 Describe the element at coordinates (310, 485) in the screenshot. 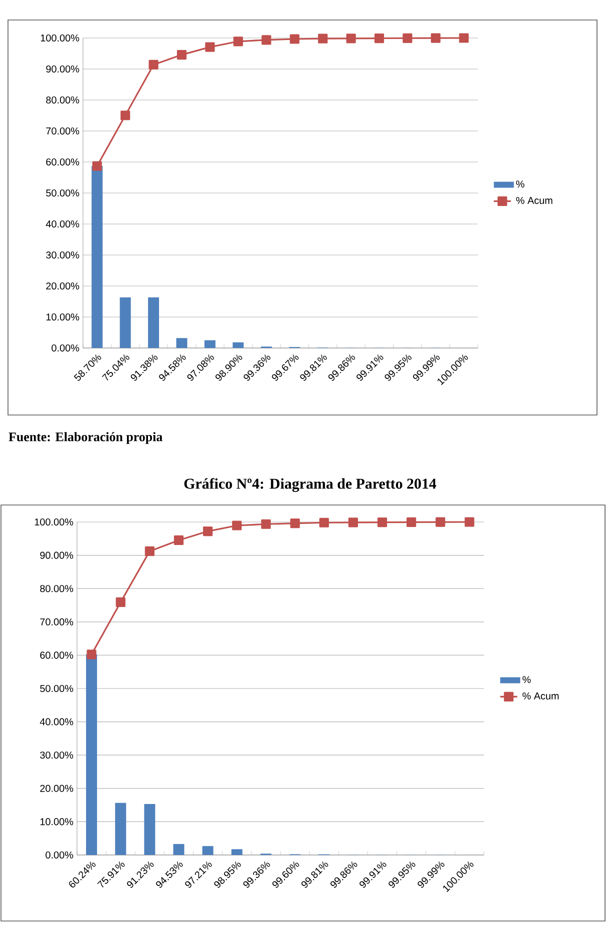

I see `chart-title: Gráfico Nº4: Diagrama de Paretto 2014` at that location.